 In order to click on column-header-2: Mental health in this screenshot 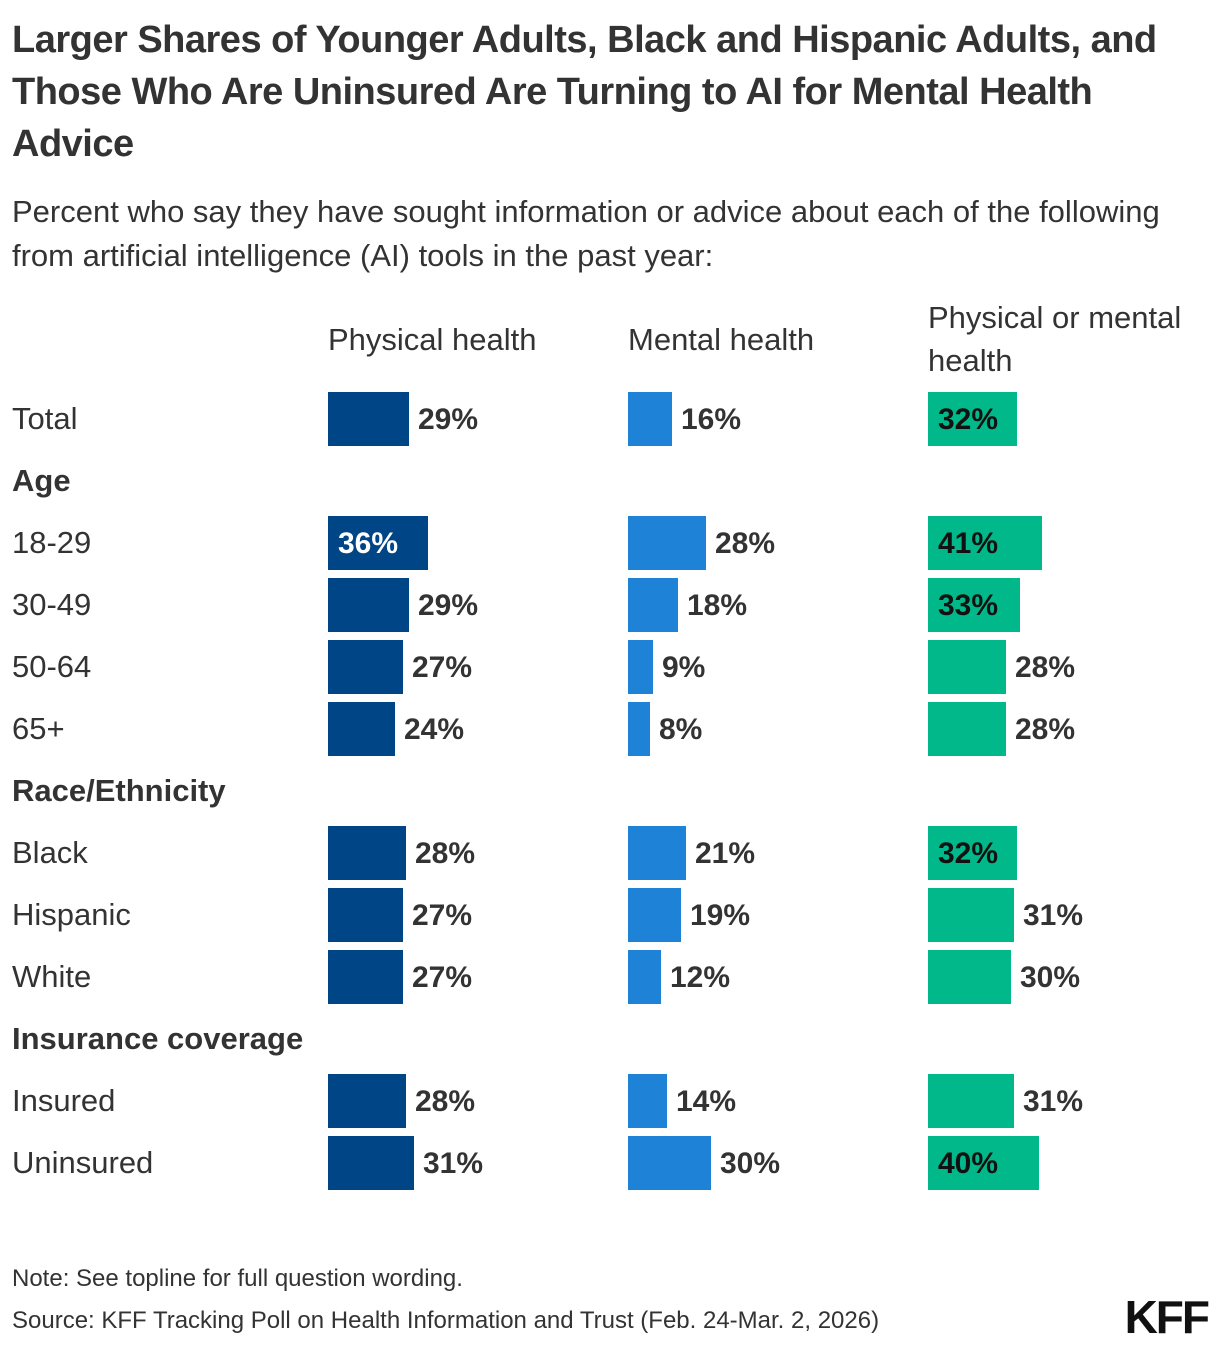, I will do `click(721, 339)`.